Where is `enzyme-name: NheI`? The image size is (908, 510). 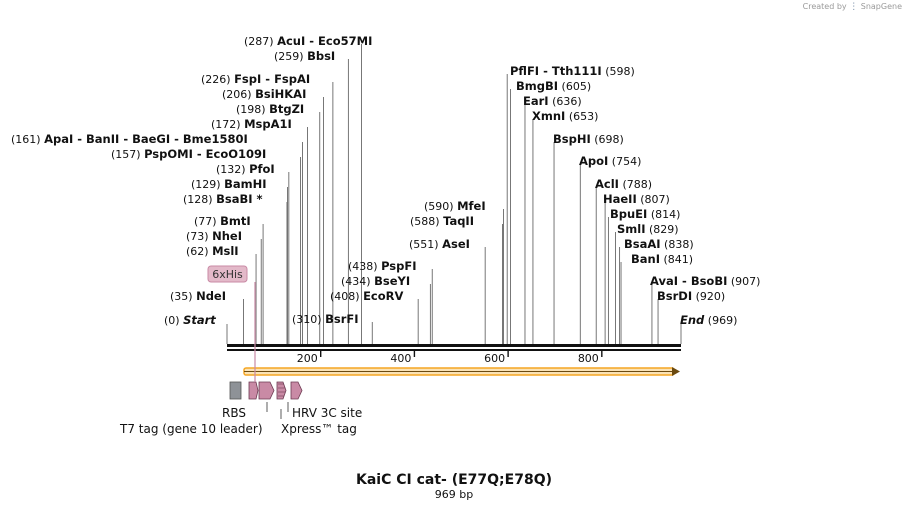
enzyme-name: NheI is located at coordinates (227, 236).